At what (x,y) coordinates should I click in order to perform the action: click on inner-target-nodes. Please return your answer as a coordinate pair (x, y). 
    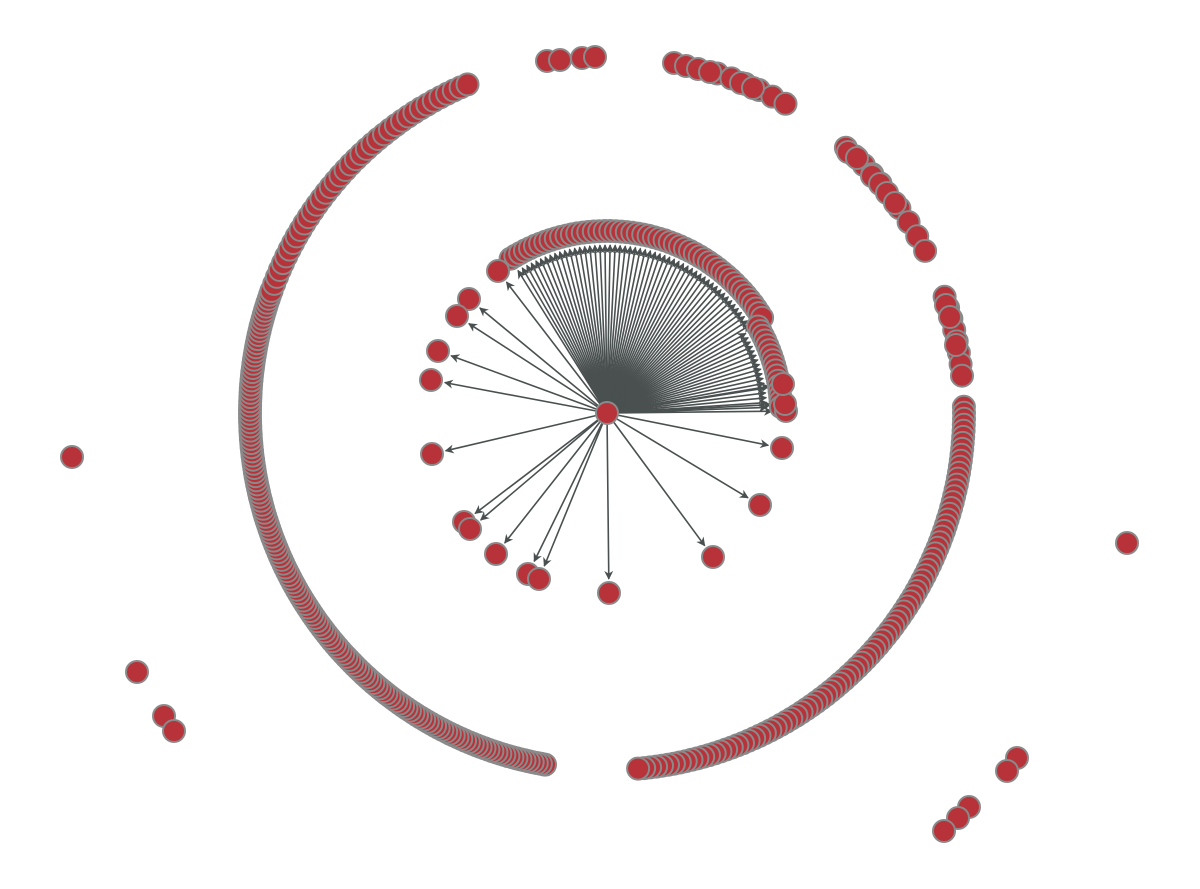
    Looking at the image, I should click on (608, 412).